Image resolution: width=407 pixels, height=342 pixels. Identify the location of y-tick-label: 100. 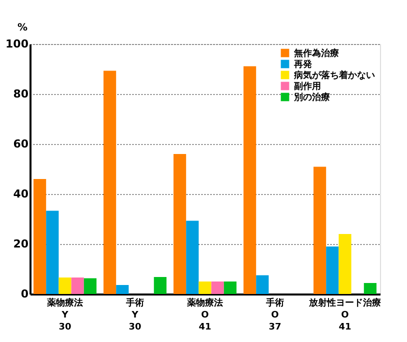
(17, 44).